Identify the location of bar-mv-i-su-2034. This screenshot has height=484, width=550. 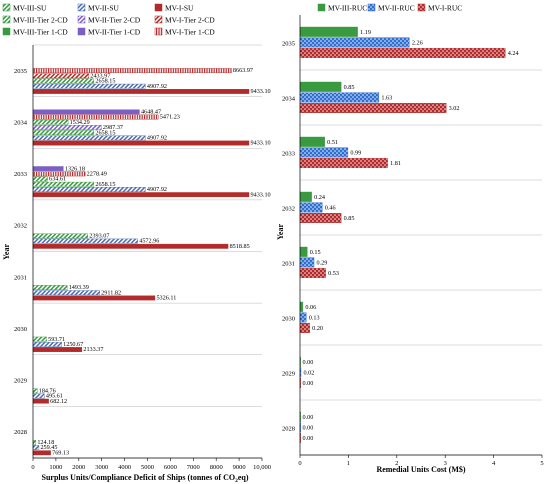
(141, 143).